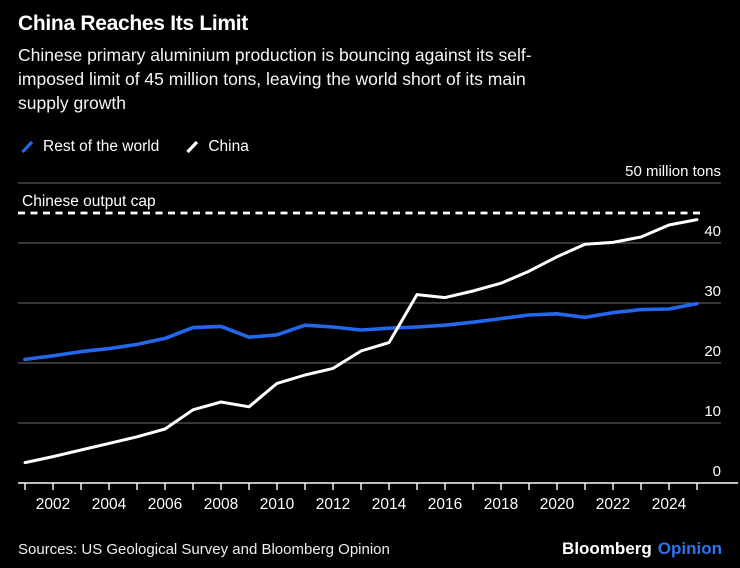  I want to click on xtick-label-2010: 2010, so click(277, 504).